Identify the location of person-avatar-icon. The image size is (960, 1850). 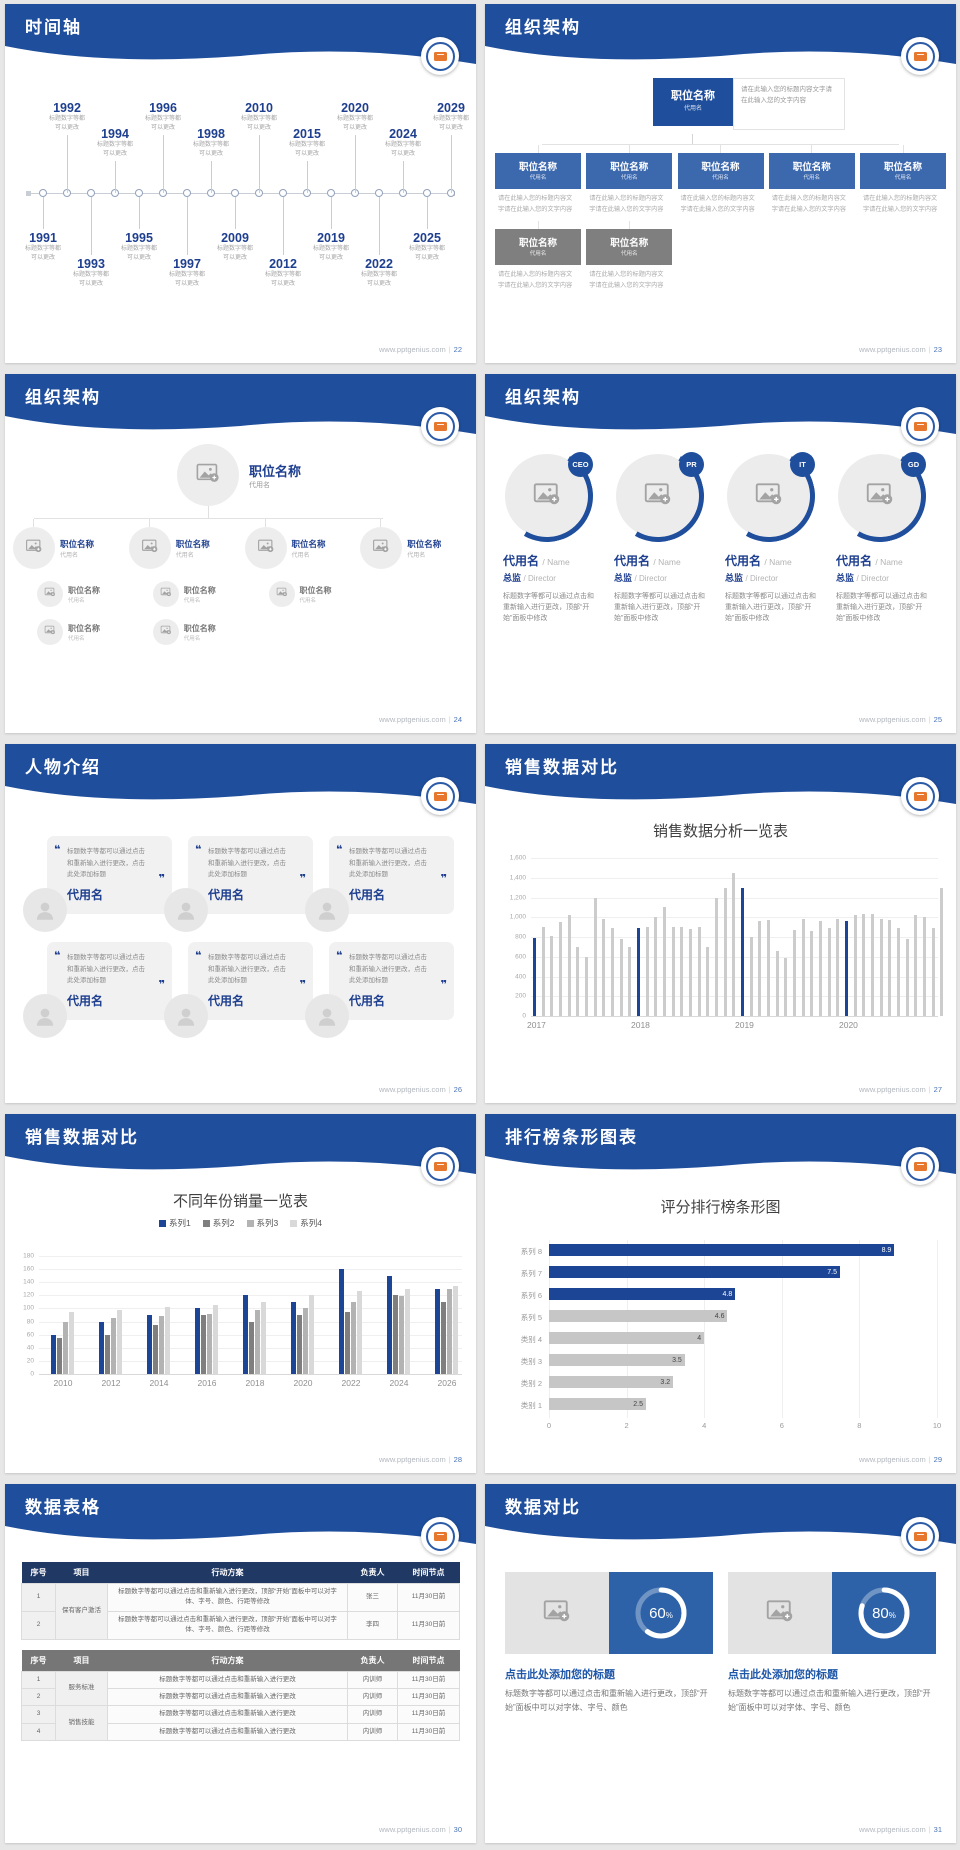
(327, 1016).